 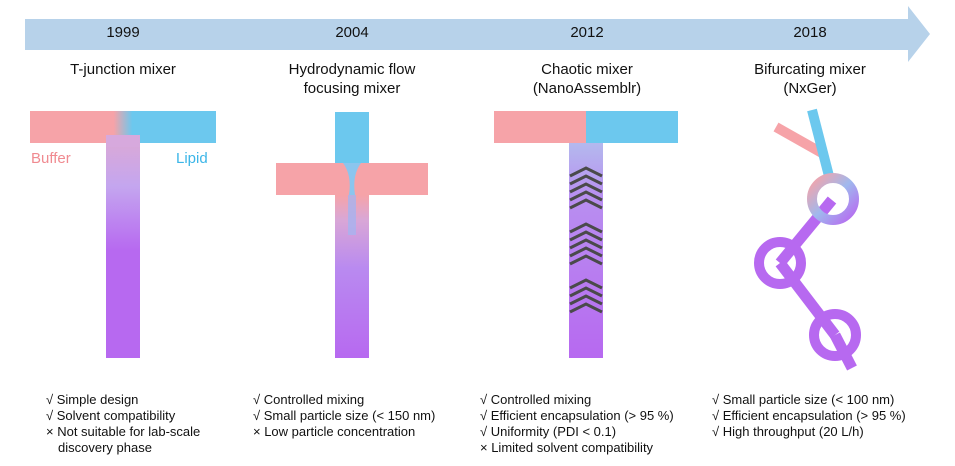 I want to click on list-item: √ Small particle size (< 100 nm), so click(x=803, y=399).